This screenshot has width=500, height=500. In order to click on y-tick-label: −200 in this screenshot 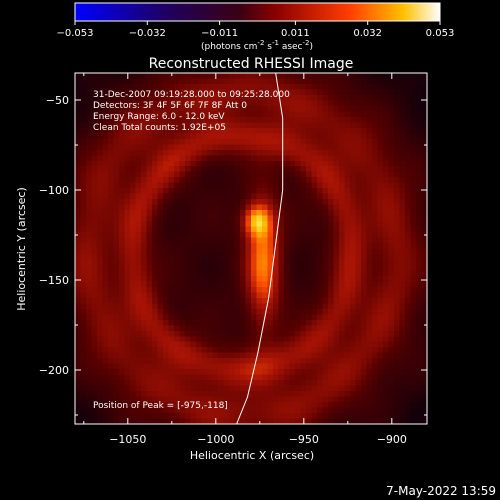, I will do `click(54, 370)`.